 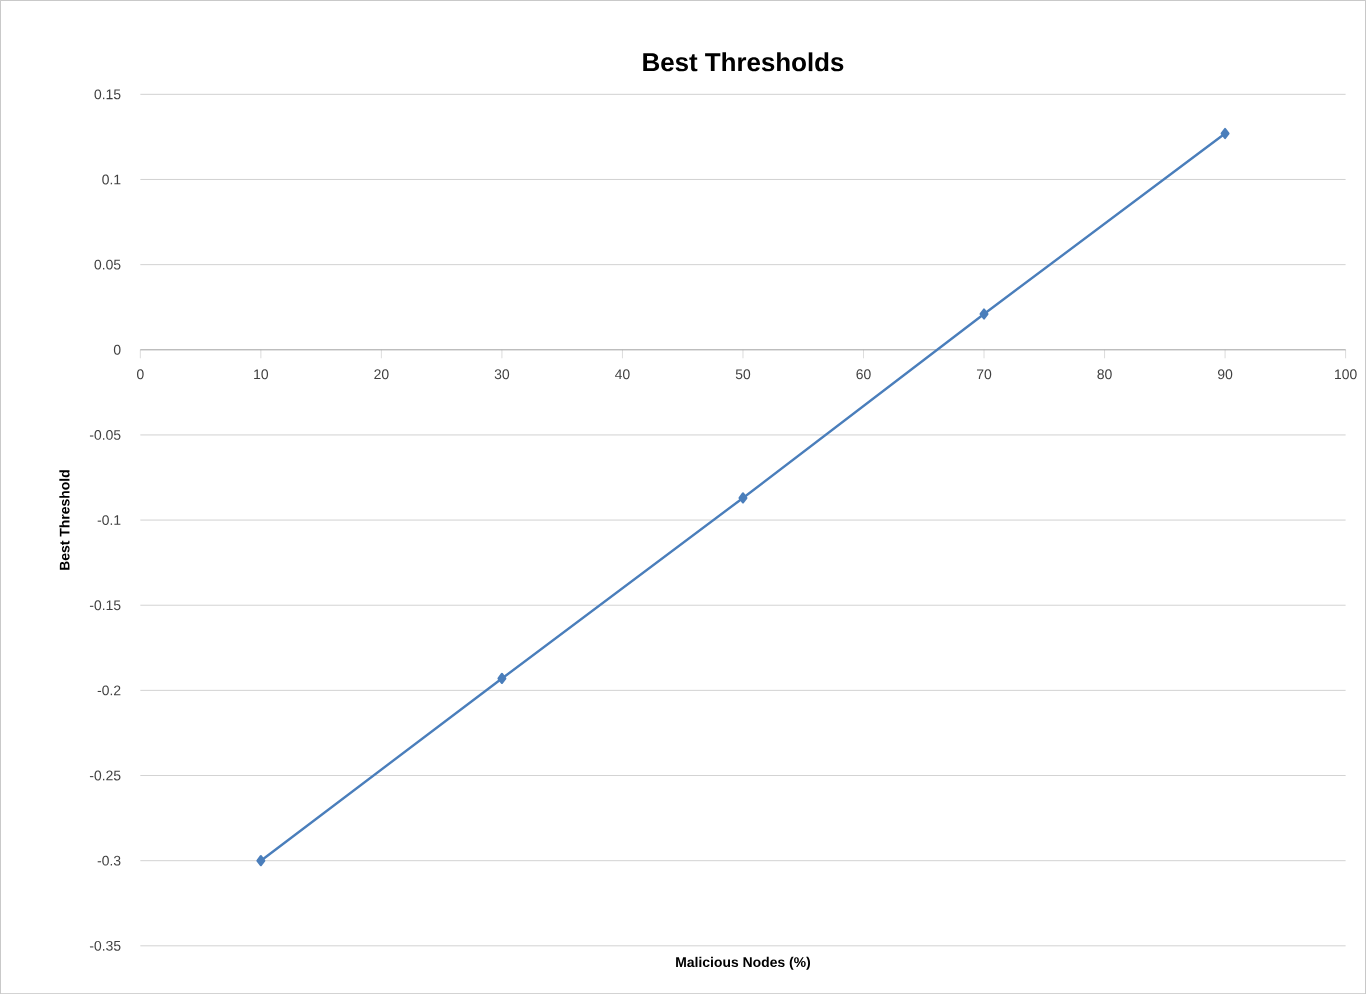 What do you see at coordinates (743, 62) in the screenshot?
I see `chart-title: Best Thresholds` at bounding box center [743, 62].